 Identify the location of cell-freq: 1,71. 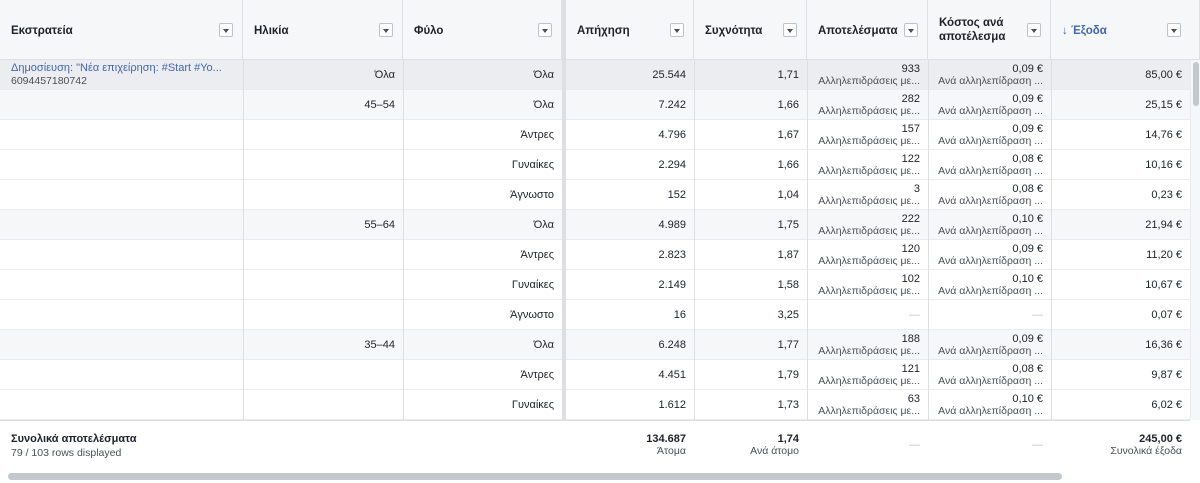
(788, 75).